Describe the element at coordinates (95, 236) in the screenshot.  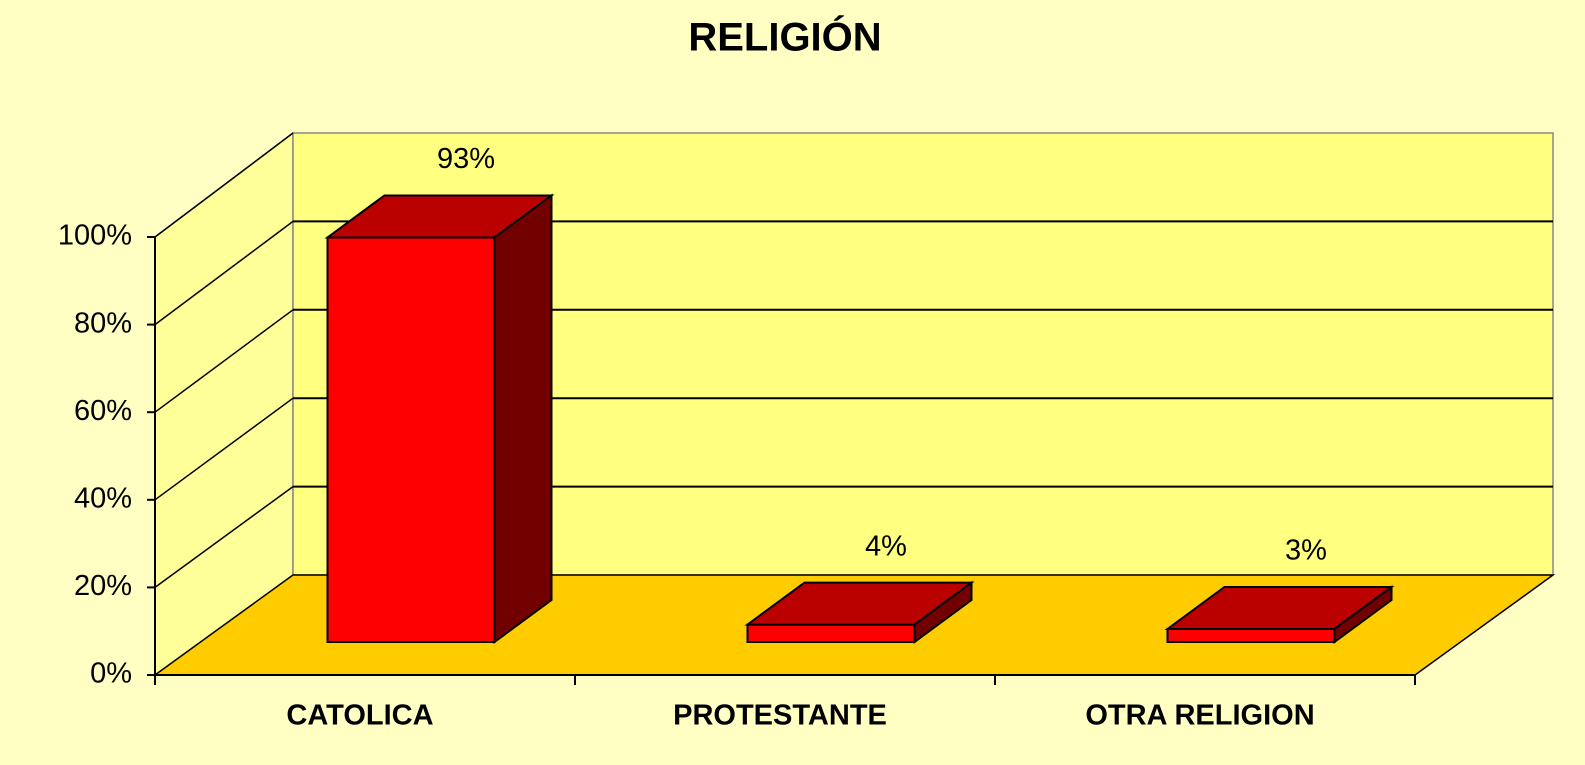
I see `y-tick-label: 100%` at that location.